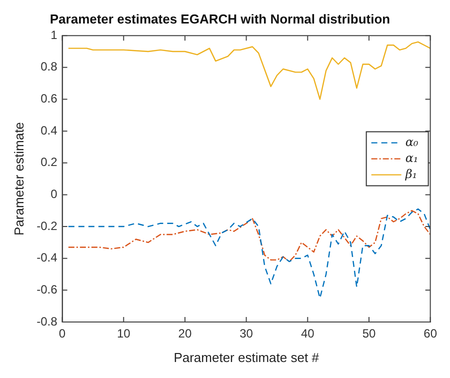 This screenshot has height=378, width=450. Describe the element at coordinates (247, 357) in the screenshot. I see `x-axis-title: Parameter estimate set #` at that location.